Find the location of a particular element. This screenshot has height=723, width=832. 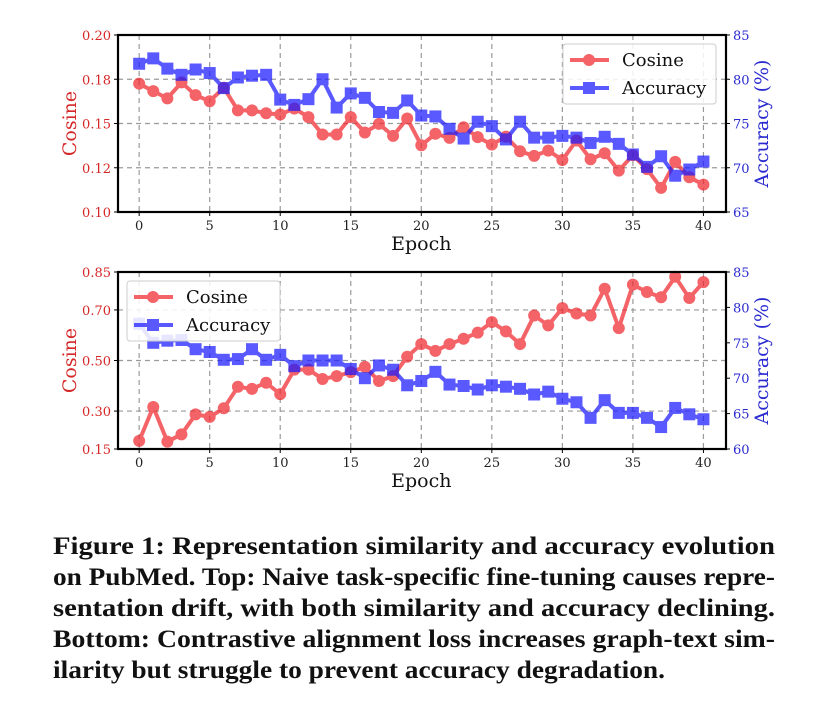

x-tick-label: 40 is located at coordinates (703, 226).